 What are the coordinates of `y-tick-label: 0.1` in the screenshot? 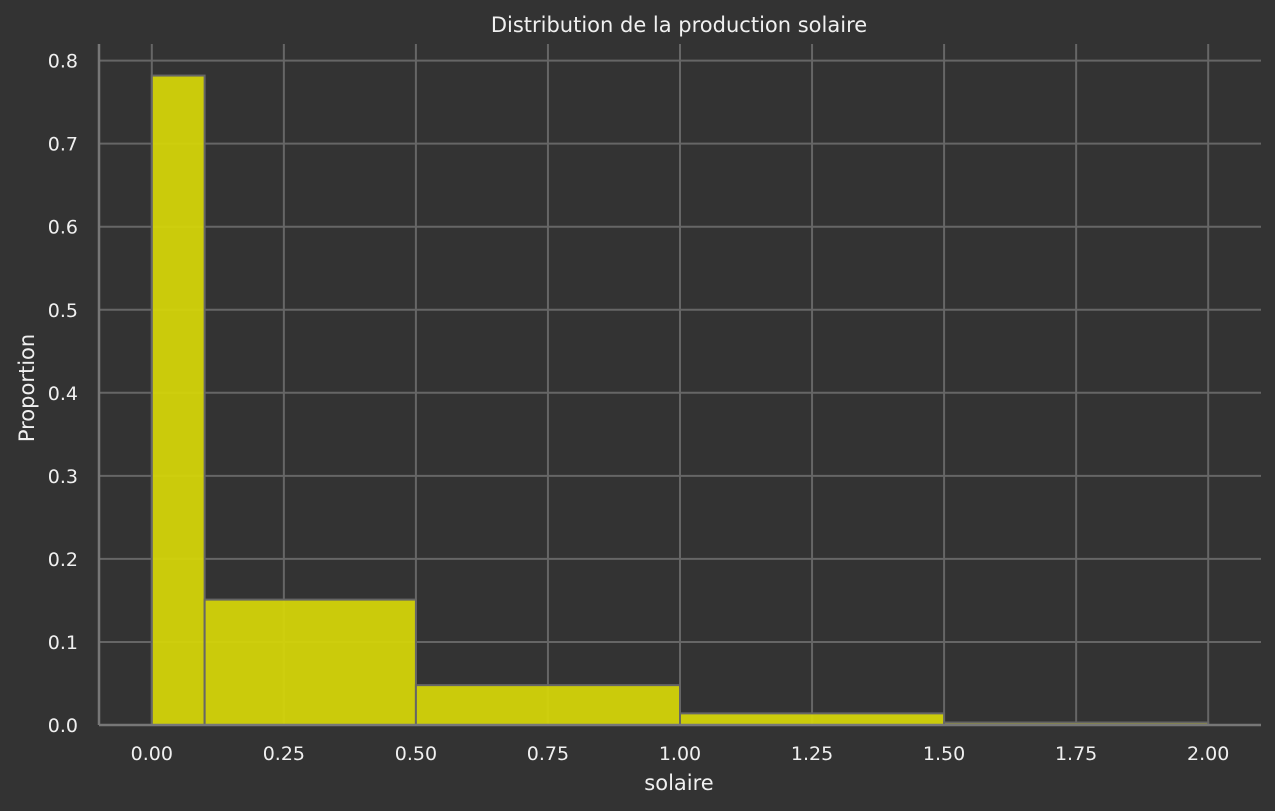 It's located at (63, 643).